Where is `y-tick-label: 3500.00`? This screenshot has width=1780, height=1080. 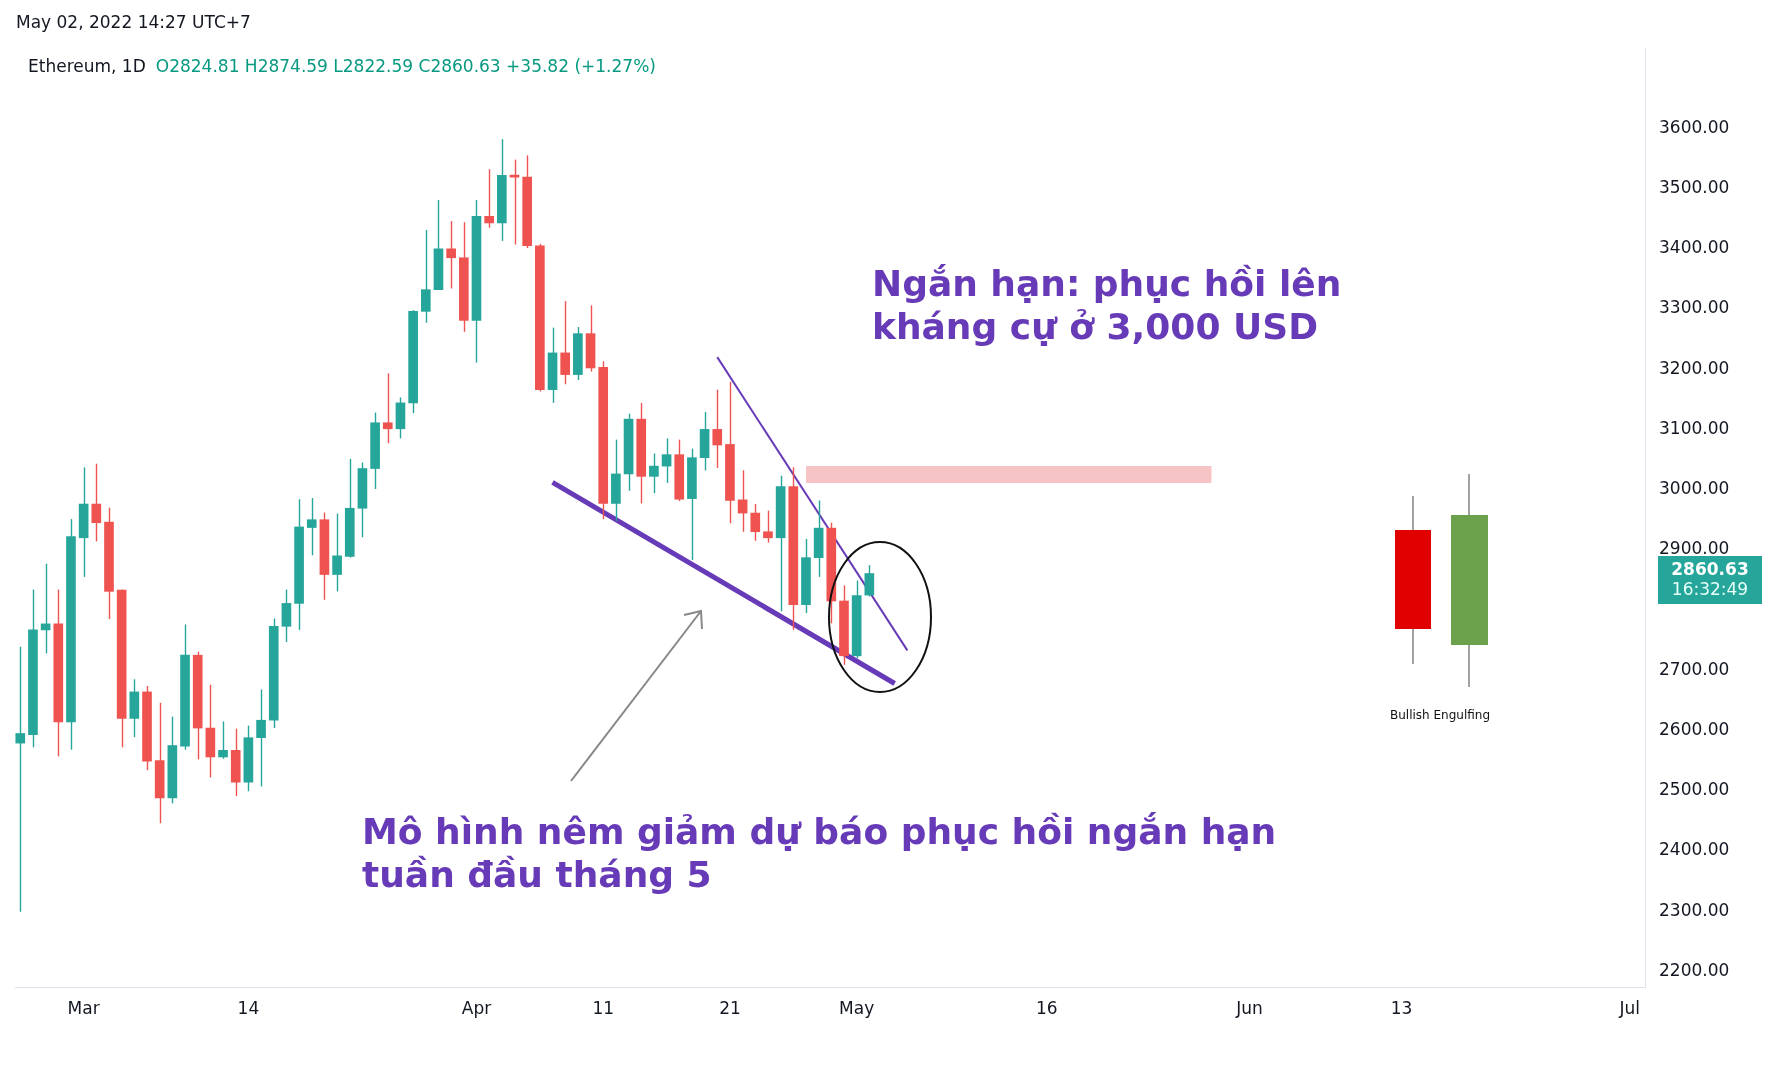 y-tick-label: 3500.00 is located at coordinates (1694, 186).